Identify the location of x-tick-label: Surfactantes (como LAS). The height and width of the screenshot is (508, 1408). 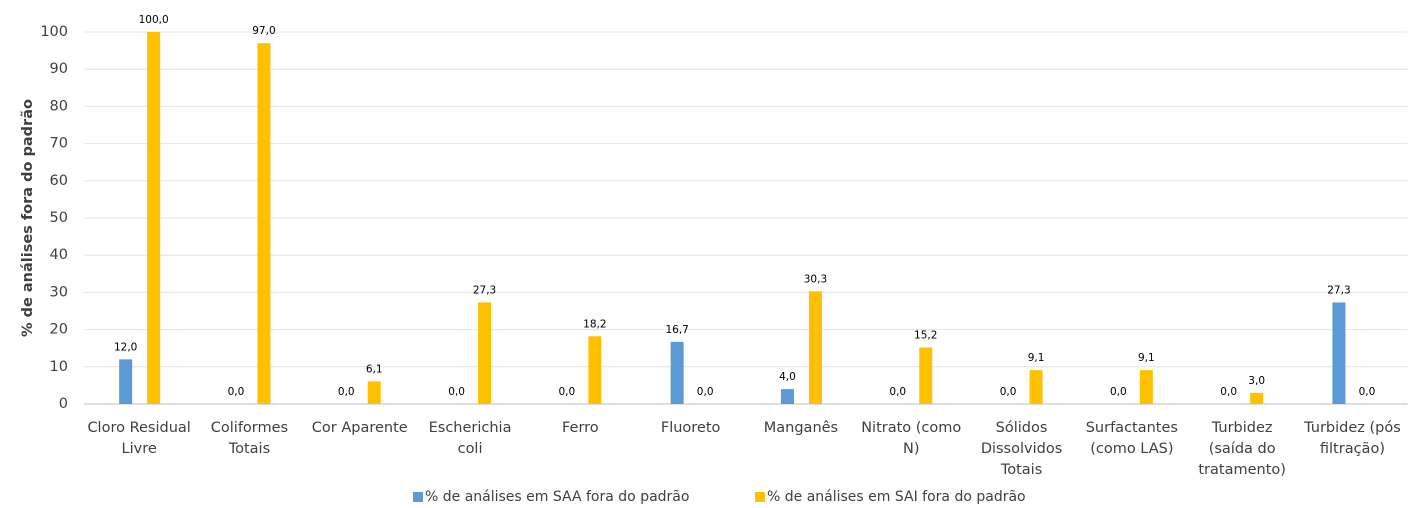
(1131, 438).